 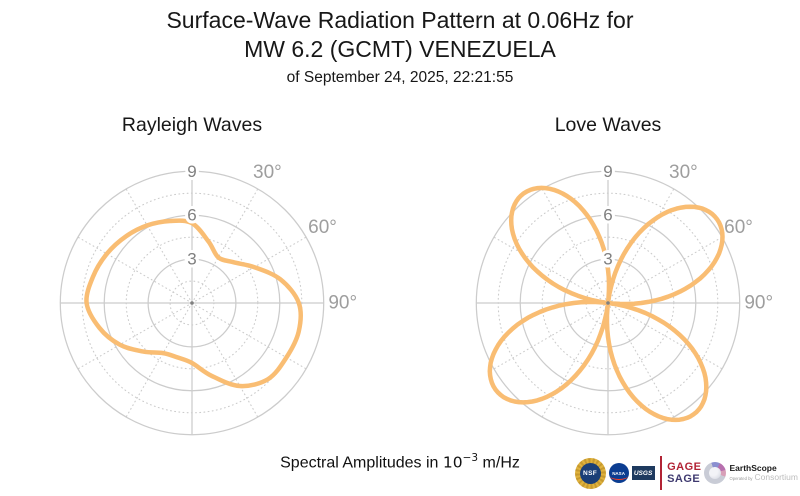 I want to click on spectral-amplitude-caption: Spectral Amplitudes in 10−3 m/Hz, so click(x=400, y=462).